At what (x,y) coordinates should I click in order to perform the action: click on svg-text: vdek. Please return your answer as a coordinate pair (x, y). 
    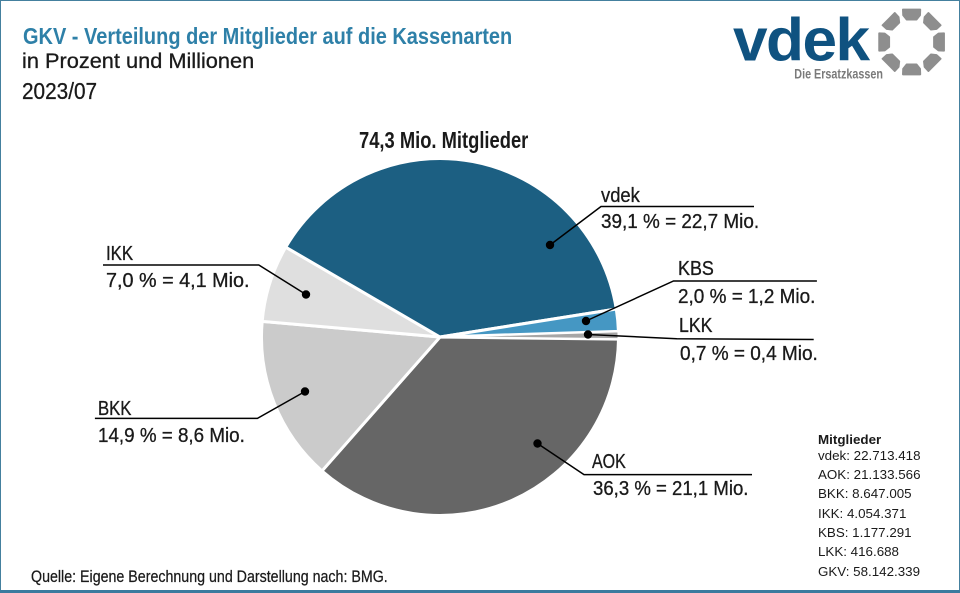
    Looking at the image, I should click on (802, 40).